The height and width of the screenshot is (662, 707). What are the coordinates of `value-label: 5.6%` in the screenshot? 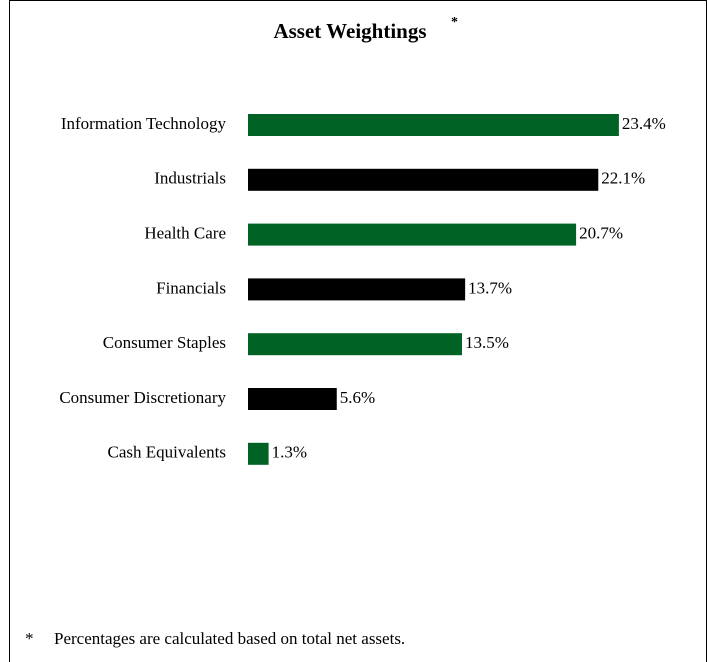 It's located at (357, 397).